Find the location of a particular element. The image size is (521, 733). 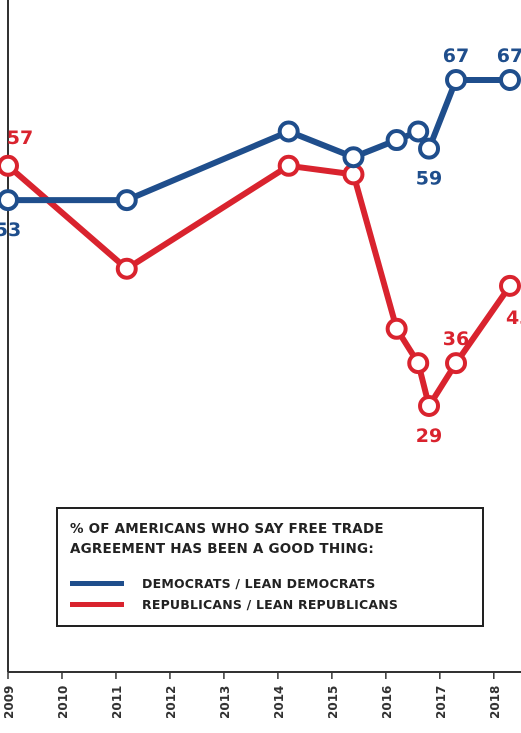

data-label: 57 is located at coordinates (20, 138).